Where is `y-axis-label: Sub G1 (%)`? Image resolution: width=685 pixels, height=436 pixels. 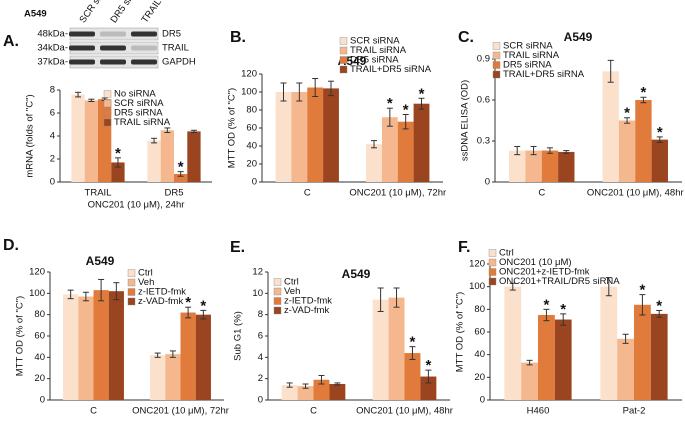 y-axis-label: Sub G1 (%) is located at coordinates (238, 336).